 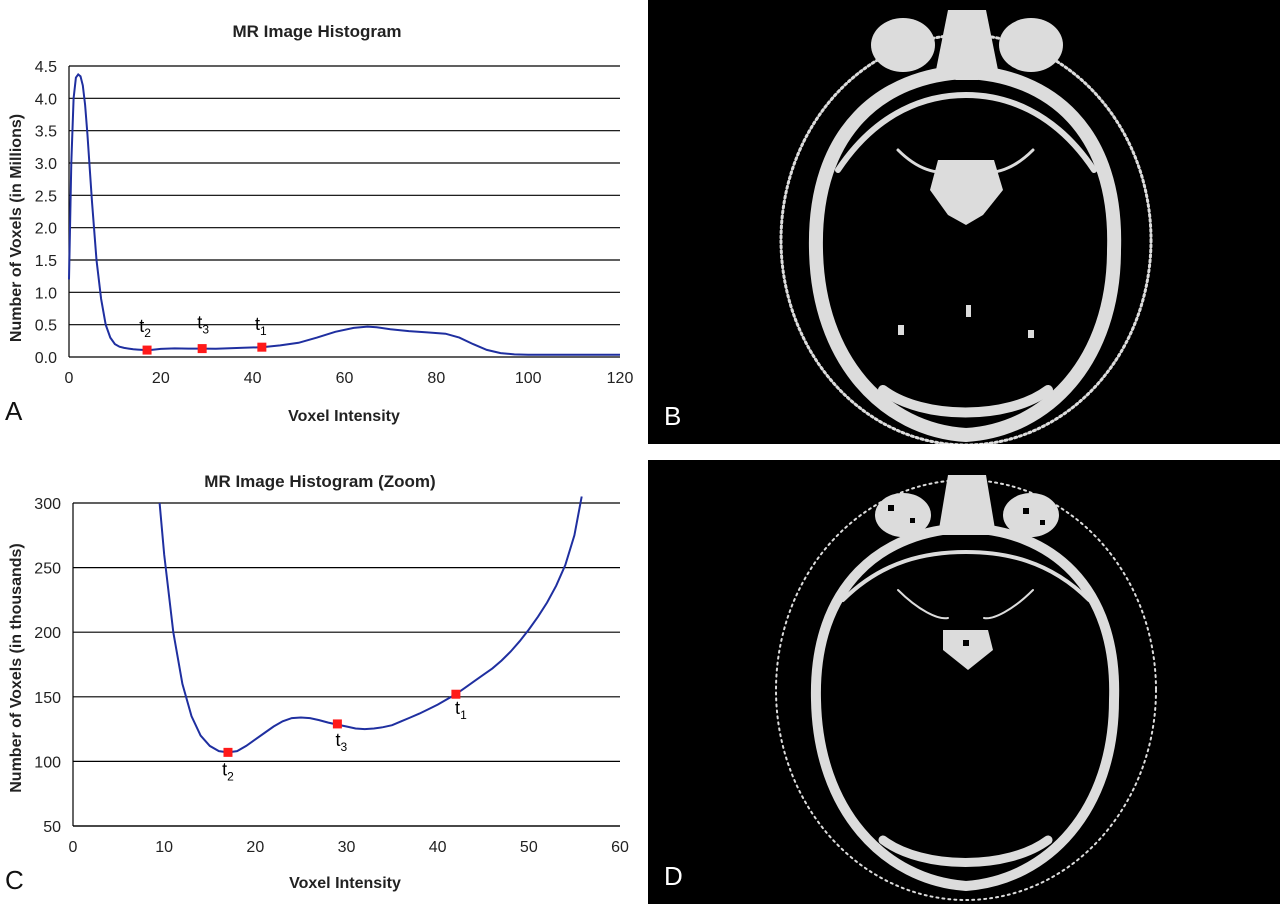 What do you see at coordinates (319, 481) in the screenshot?
I see `chart-title: MR Image Histogram (Zoom)` at bounding box center [319, 481].